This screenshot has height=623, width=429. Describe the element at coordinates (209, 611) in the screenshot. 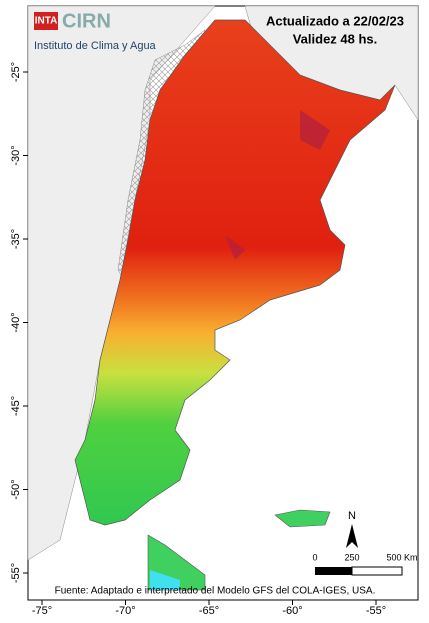

I see `lon-label: -65°` at that location.